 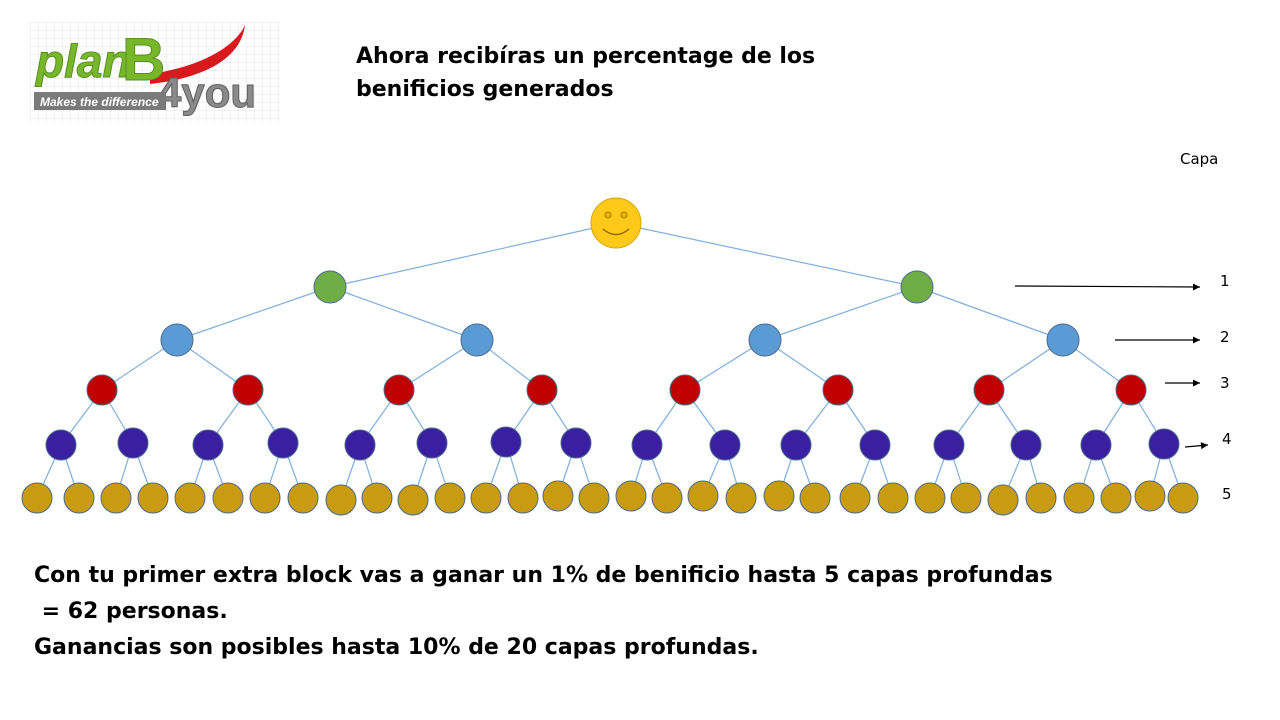 I want to click on layer-arrow-line, so click(x=1107, y=286).